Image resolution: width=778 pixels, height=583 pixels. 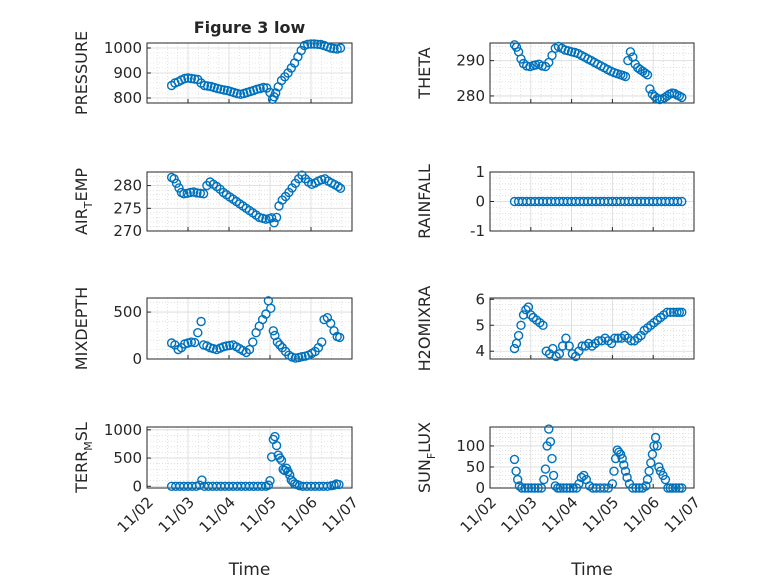 What do you see at coordinates (88, 446) in the screenshot?
I see `y-axis-label-sub: M` at bounding box center [88, 446].